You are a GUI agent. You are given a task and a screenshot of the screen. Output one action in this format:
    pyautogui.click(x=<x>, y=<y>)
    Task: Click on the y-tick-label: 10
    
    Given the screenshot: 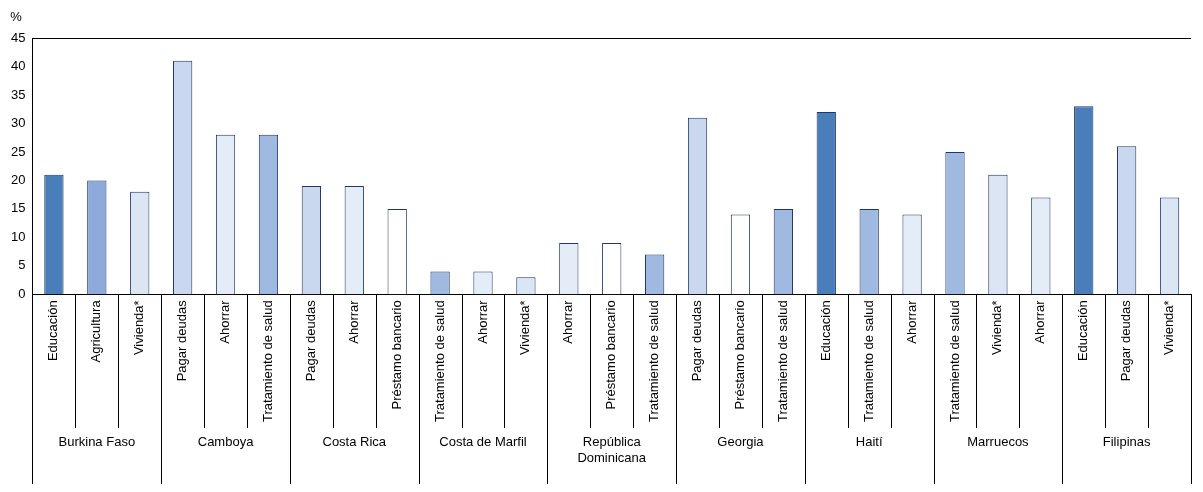 What is the action you would take?
    pyautogui.click(x=18, y=236)
    